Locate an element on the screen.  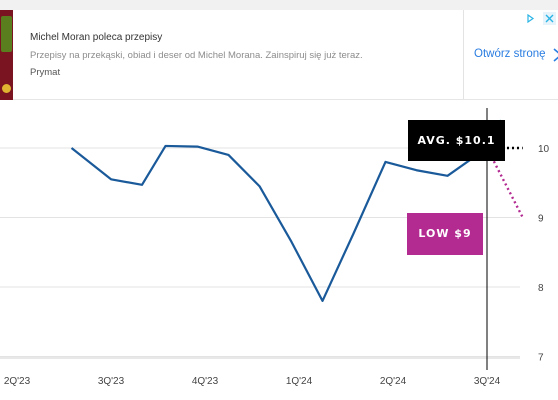
open-page-button: Otwórz stronę is located at coordinates (510, 54).